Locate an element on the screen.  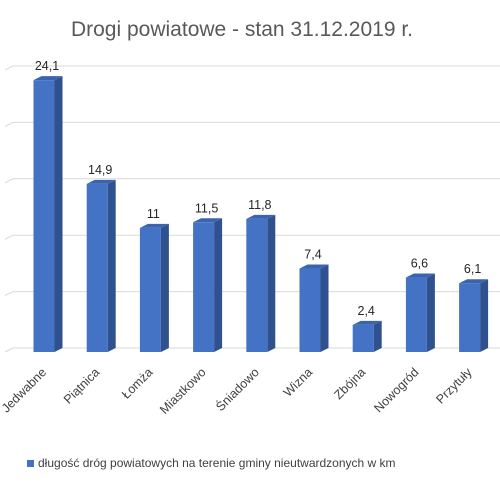
x-tick-label: Przytuły is located at coordinates (454, 386).